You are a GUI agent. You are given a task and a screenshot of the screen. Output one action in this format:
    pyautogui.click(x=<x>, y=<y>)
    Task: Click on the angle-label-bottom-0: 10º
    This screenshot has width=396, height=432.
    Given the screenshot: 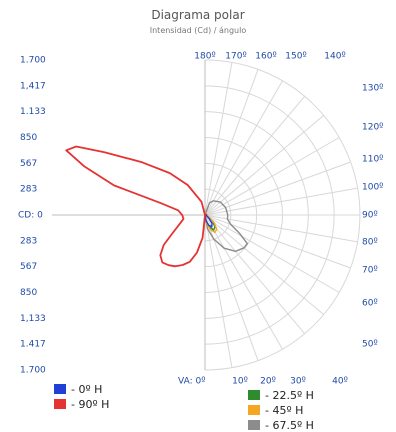 What is the action you would take?
    pyautogui.click(x=240, y=382)
    